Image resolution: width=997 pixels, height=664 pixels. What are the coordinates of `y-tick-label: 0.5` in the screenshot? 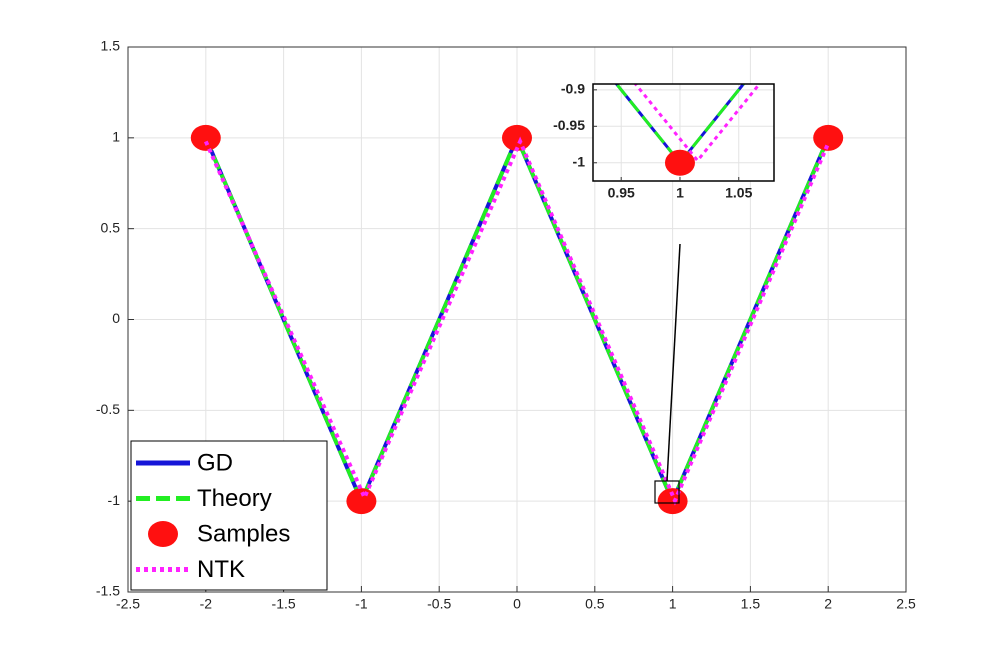 It's located at (111, 227).